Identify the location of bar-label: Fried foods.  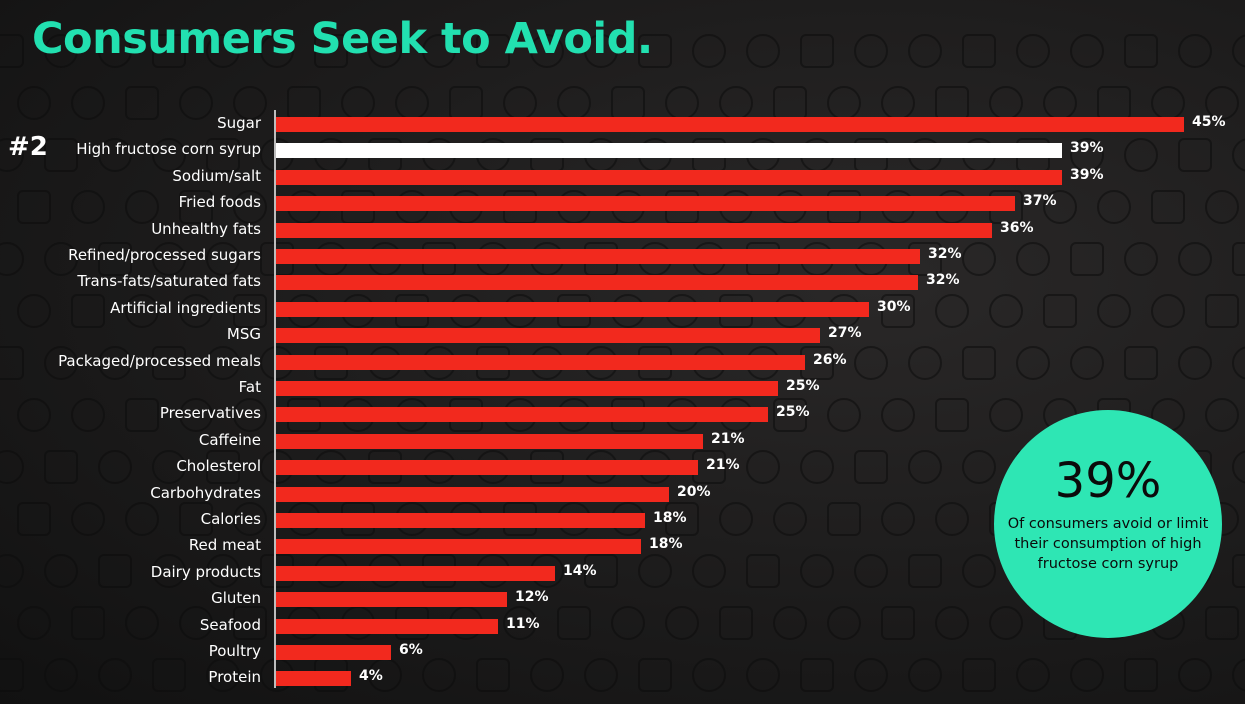
(219, 202).